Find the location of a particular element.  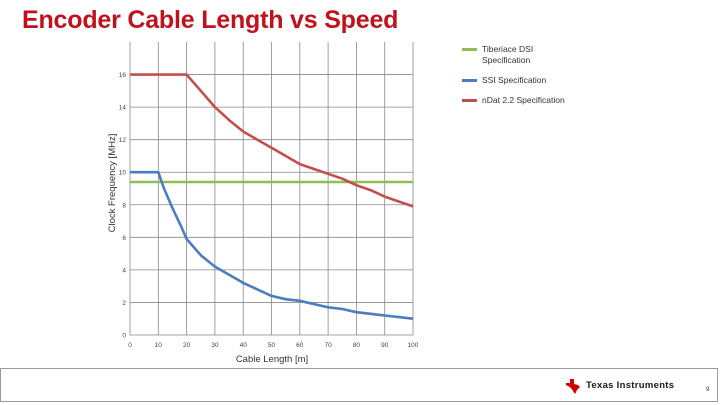

slide-title: Encoder Cable Length vs Speed is located at coordinates (210, 20).